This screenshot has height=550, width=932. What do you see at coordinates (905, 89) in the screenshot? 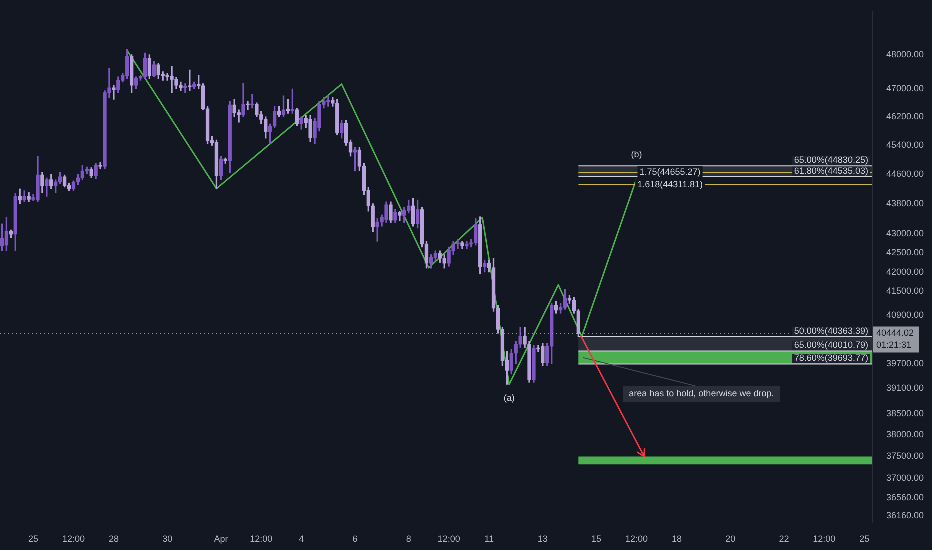
I see `y-tick-label: 47000.00` at bounding box center [905, 89].